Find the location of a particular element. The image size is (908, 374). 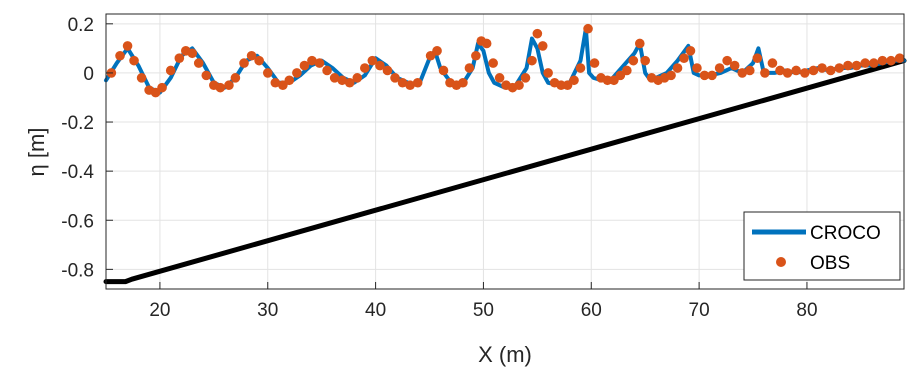

y-tick-label: -0.8 is located at coordinates (77, 270).